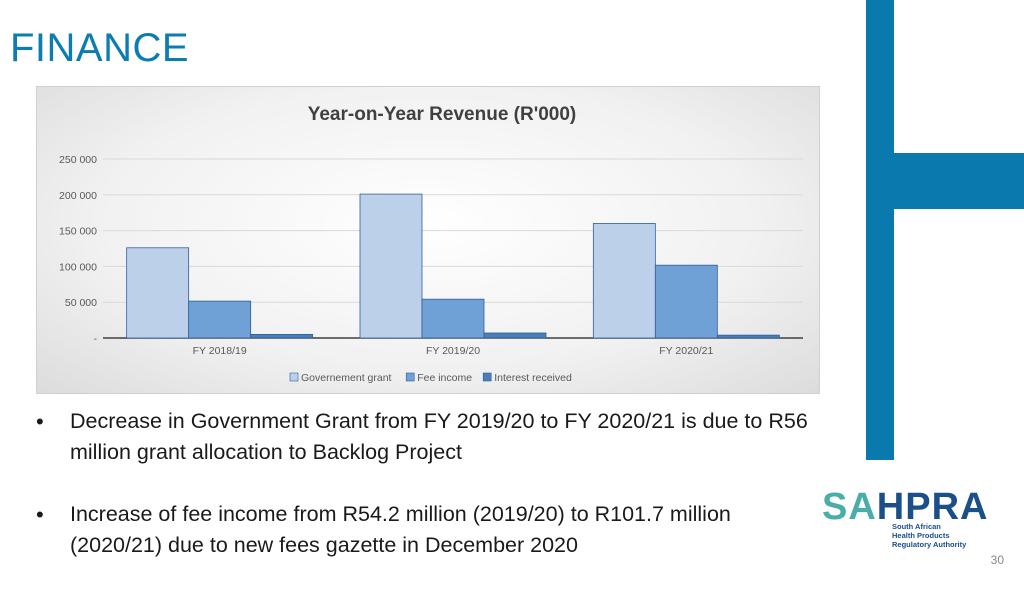  Describe the element at coordinates (96, 339) in the screenshot. I see `y-tick-label: -` at that location.